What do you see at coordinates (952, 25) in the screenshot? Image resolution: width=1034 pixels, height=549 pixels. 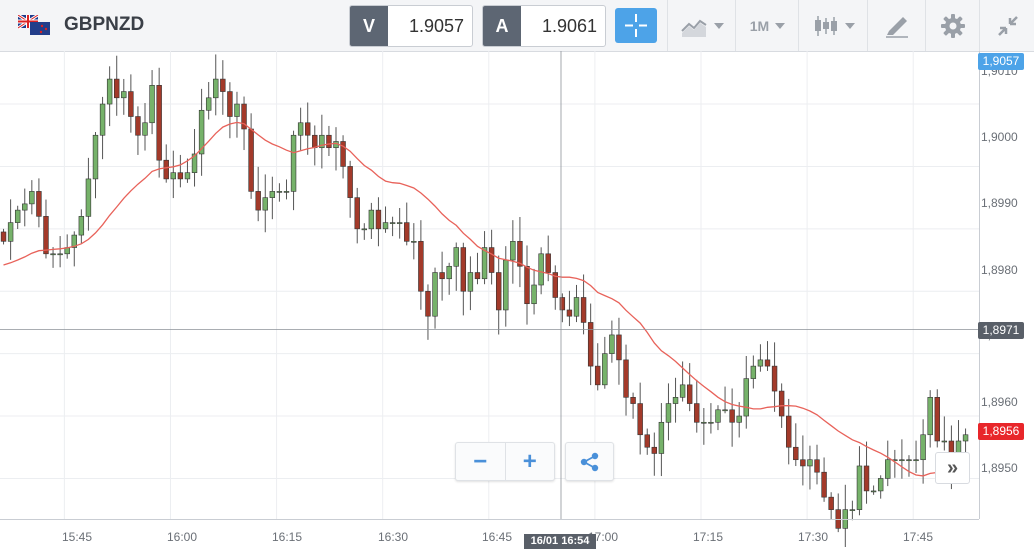 I see `settings-button` at bounding box center [952, 25].